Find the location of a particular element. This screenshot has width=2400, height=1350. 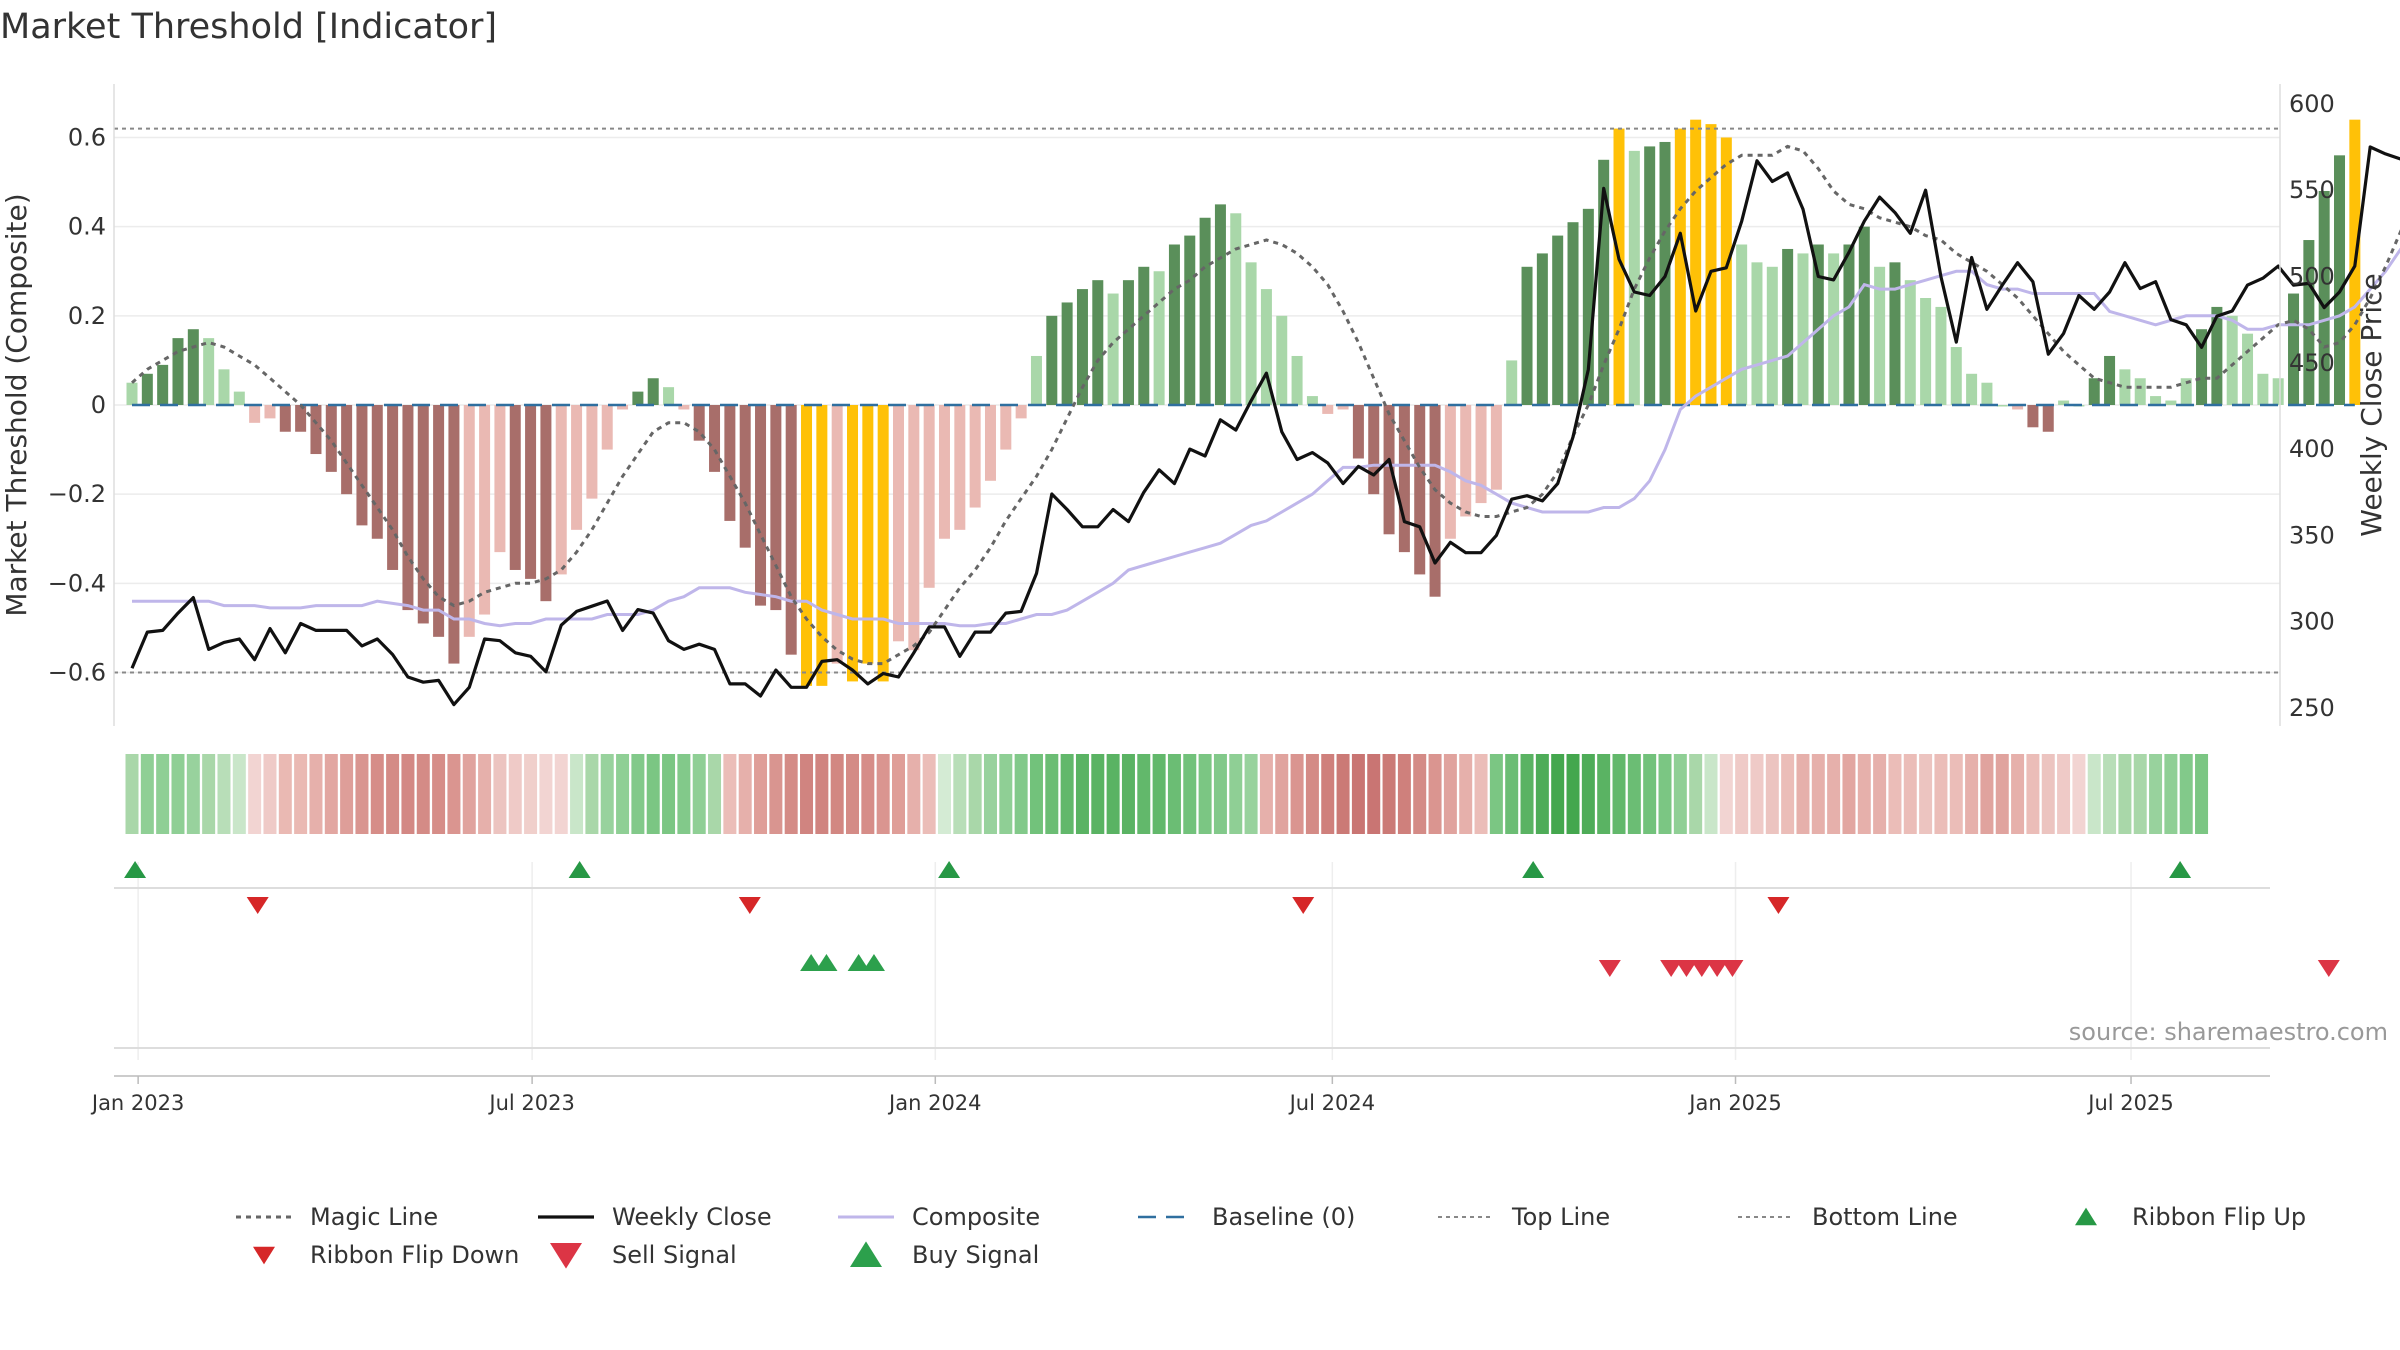

ribbon-flip-down-marker is located at coordinates (1778, 905).